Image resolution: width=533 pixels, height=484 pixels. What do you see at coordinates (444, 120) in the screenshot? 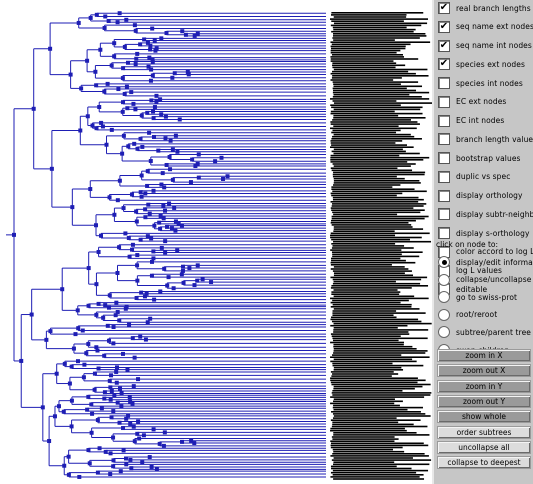
I see `checkbox` at bounding box center [444, 120].